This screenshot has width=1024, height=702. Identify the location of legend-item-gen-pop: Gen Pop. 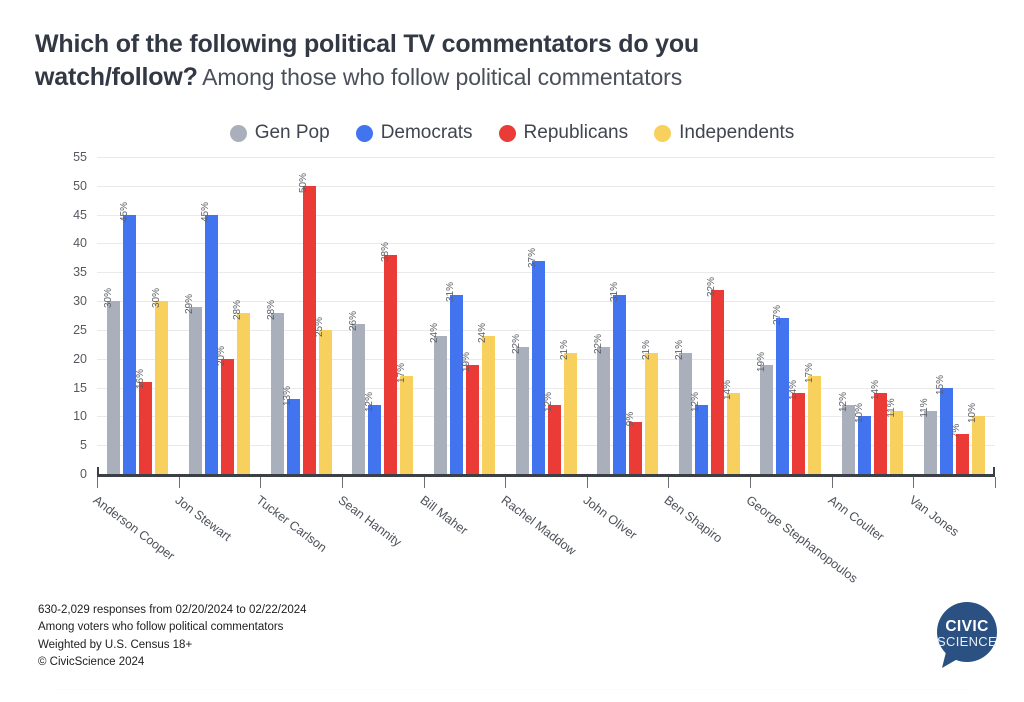
(279, 133).